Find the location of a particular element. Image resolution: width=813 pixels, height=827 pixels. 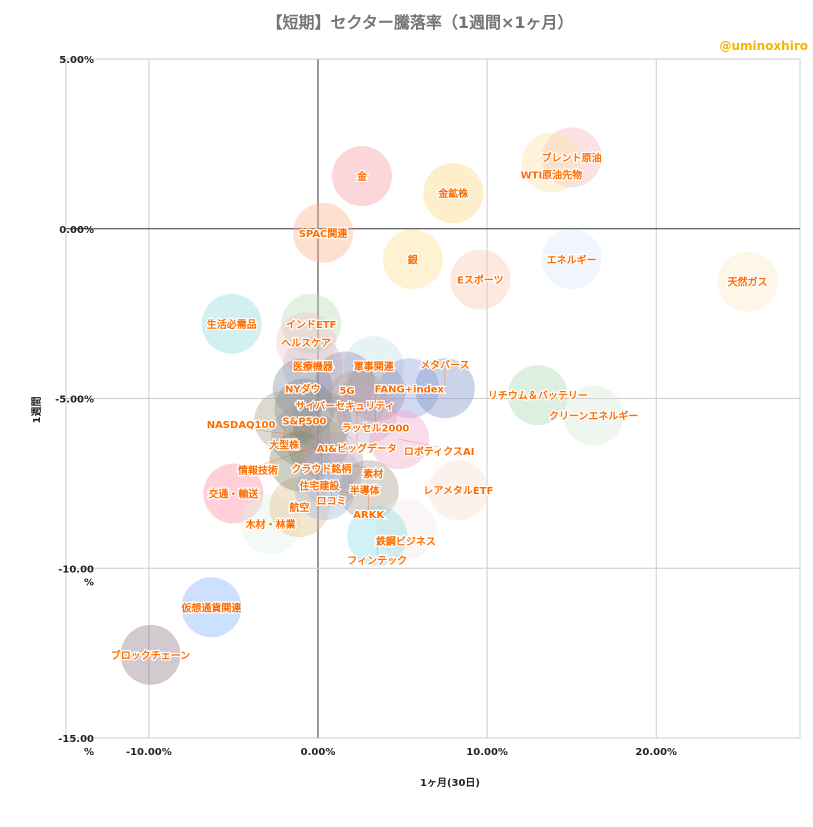

bubble-label: インドETF is located at coordinates (311, 325).